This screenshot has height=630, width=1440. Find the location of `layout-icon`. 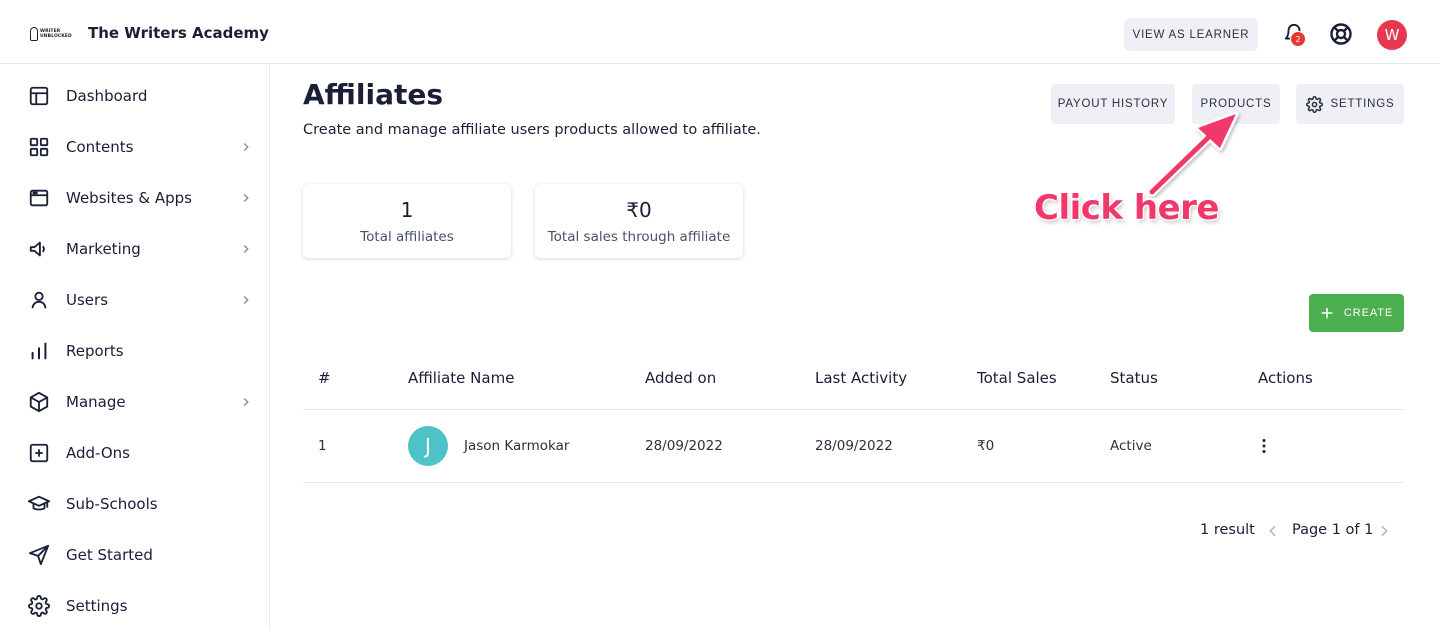

layout-icon is located at coordinates (39, 96).